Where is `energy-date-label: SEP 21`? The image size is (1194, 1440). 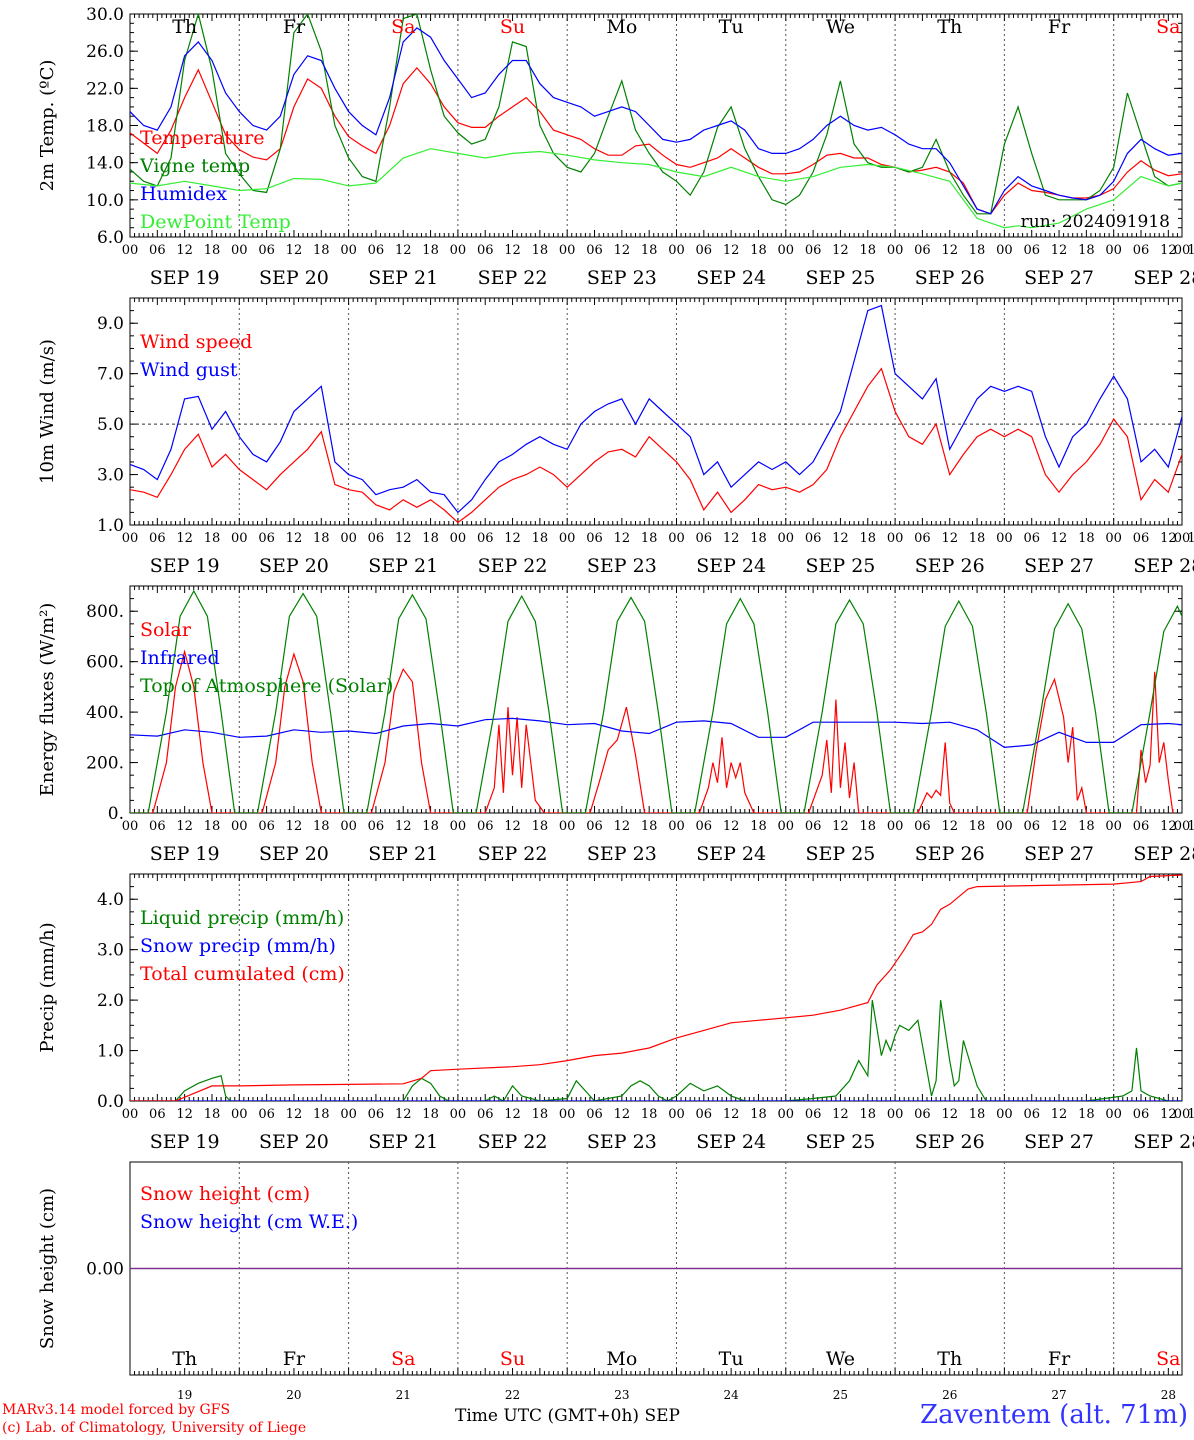
energy-date-label: SEP 21 is located at coordinates (403, 854).